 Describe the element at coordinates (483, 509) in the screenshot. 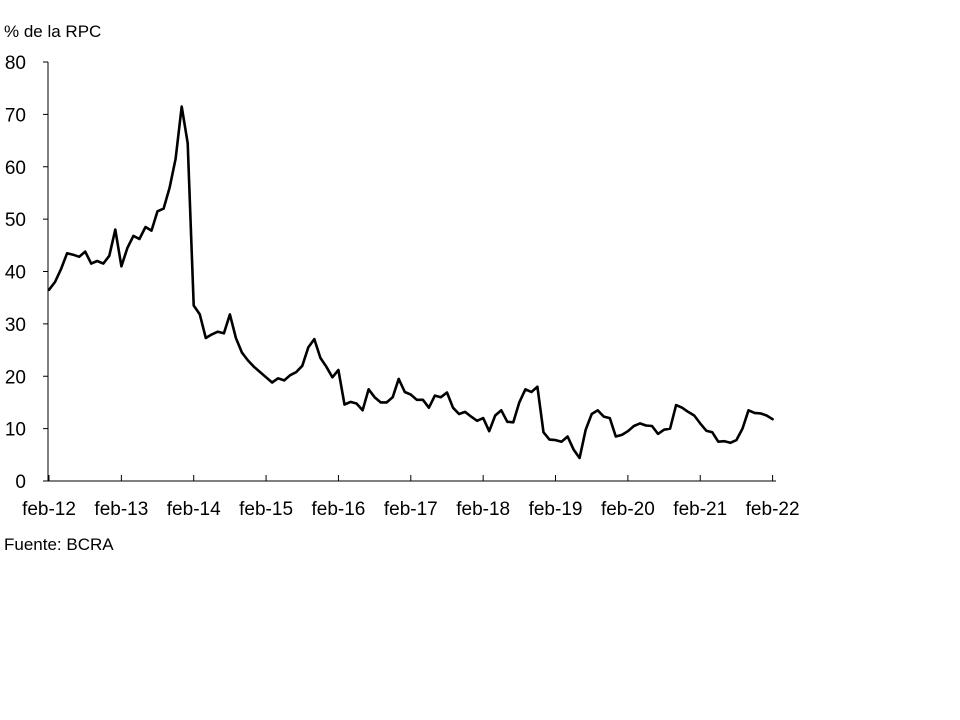

I see `x-tick-label: feb-18` at that location.